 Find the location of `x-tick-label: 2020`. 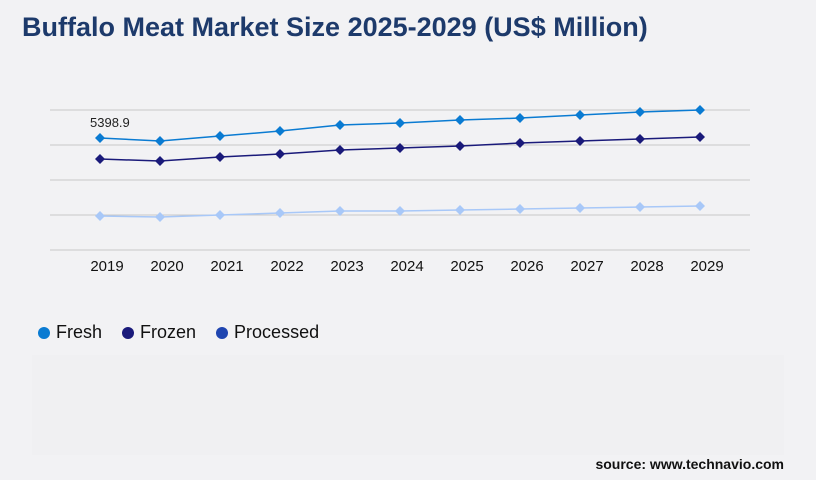

x-tick-label: 2020 is located at coordinates (166, 266).